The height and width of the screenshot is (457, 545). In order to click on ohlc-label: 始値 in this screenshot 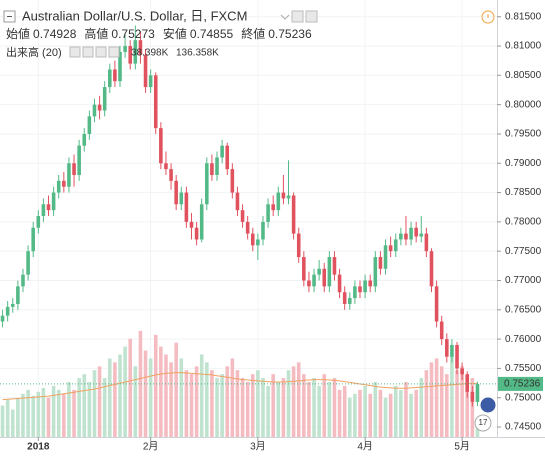, I will do `click(18, 33)`.